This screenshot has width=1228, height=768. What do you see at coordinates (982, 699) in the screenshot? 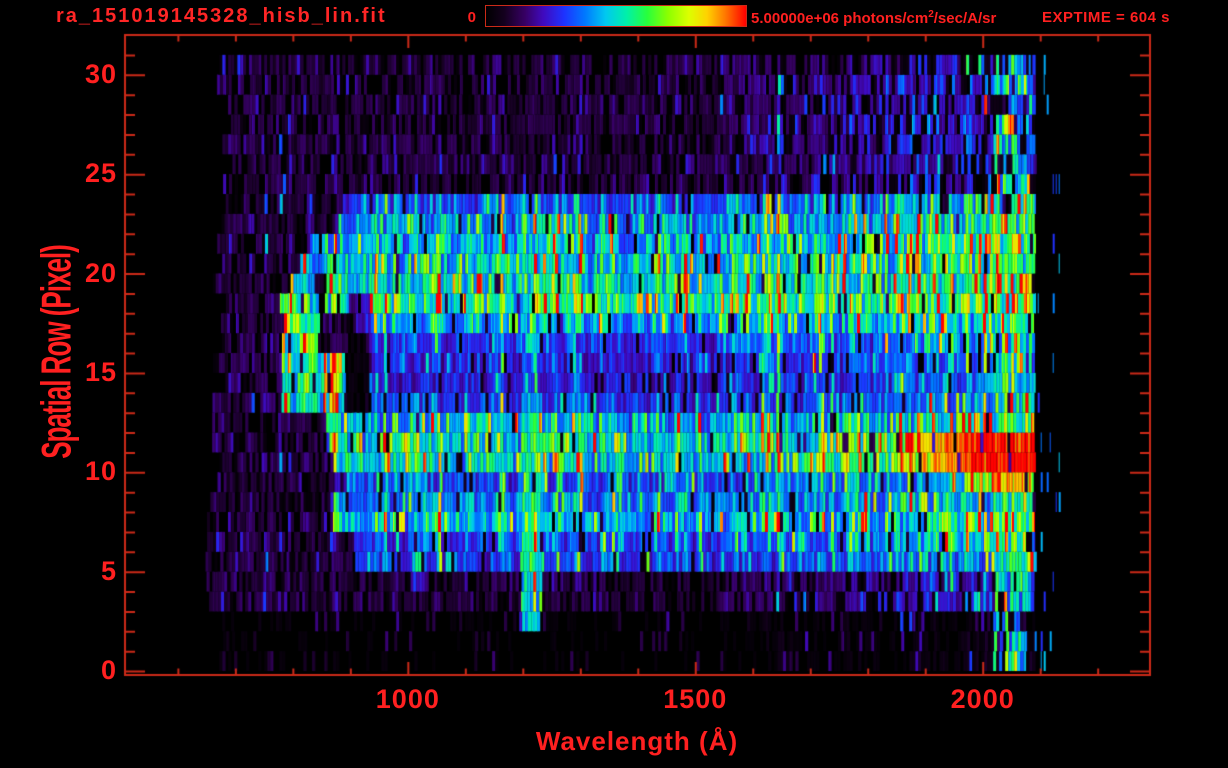
I see `x-tick-label: 2000` at bounding box center [982, 699].